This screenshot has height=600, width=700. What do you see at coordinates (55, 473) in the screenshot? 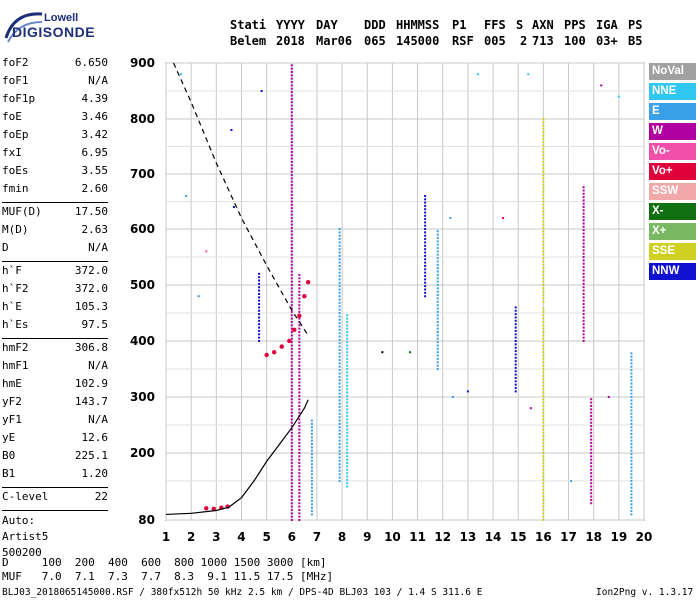
I see `param-row: B1 1.20` at bounding box center [55, 473].